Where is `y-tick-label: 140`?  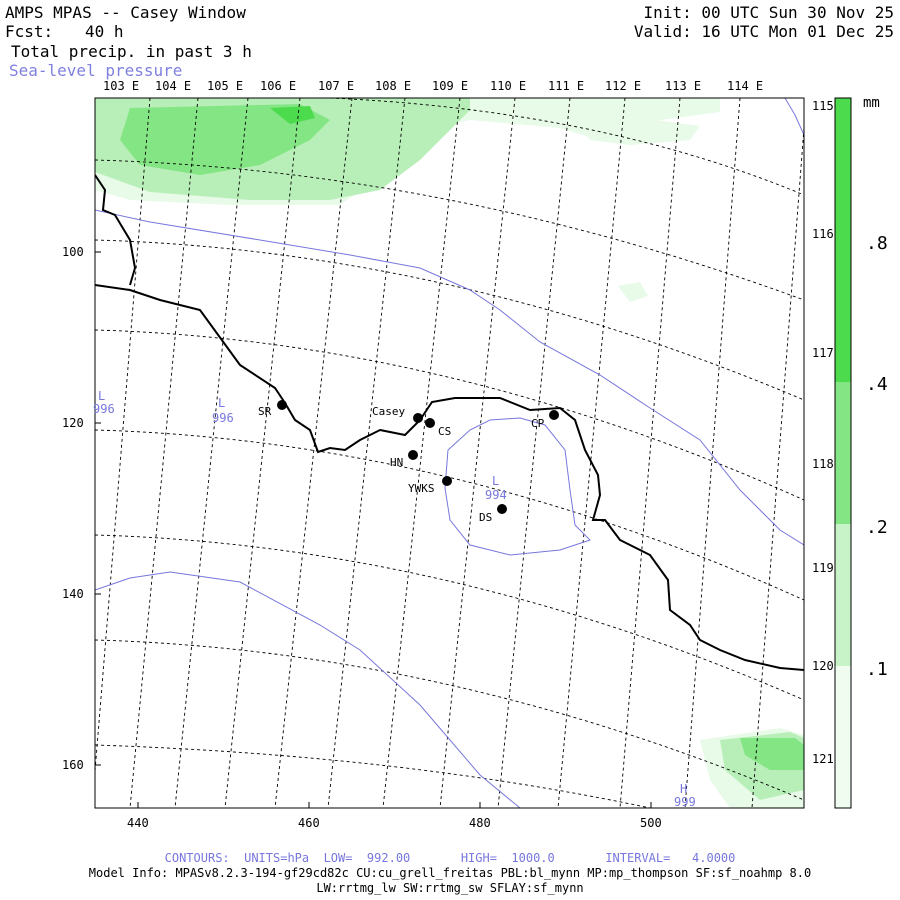
y-tick-label: 140 is located at coordinates (73, 594).